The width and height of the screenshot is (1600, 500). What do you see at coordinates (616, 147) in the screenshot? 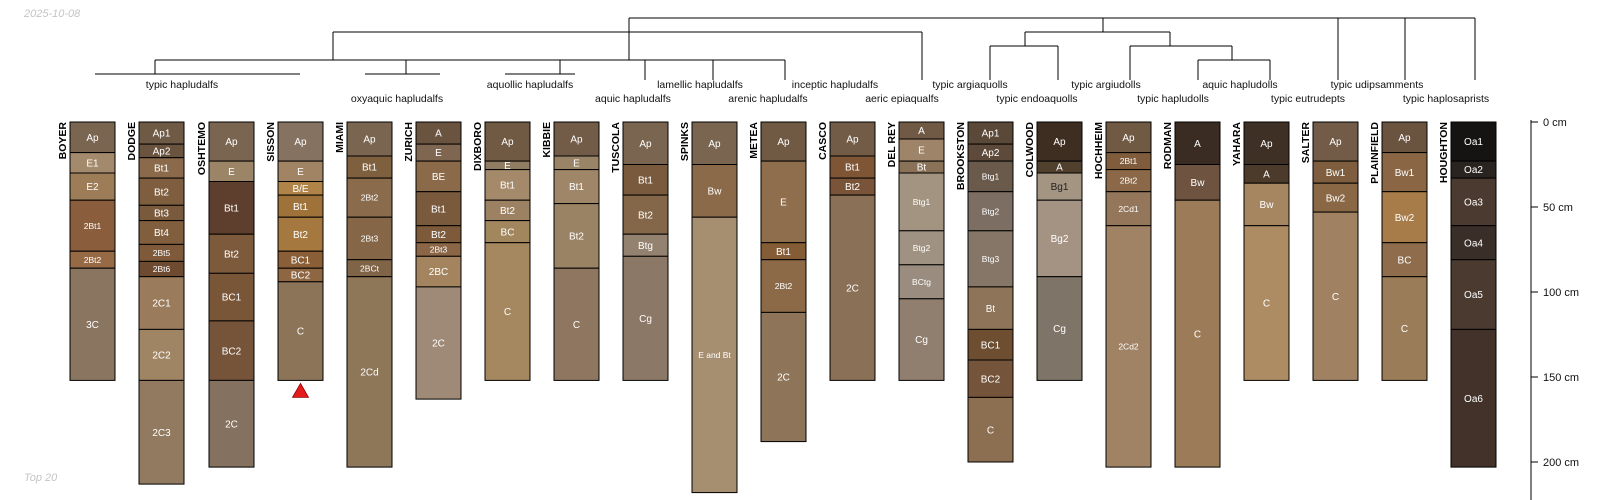
I see `profile-name: TUSCOLA` at bounding box center [616, 147].